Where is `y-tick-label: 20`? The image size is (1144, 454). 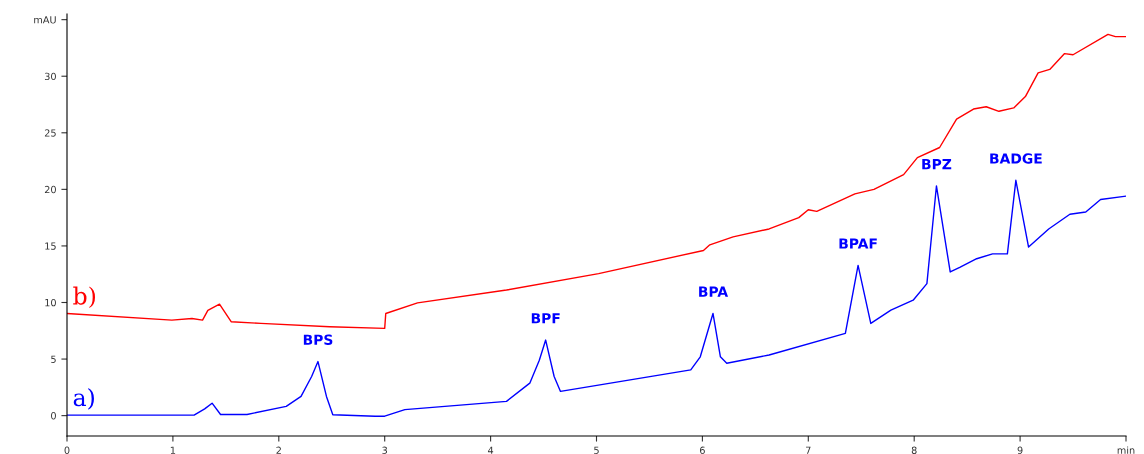
y-tick-label: 20 is located at coordinates (50, 189).